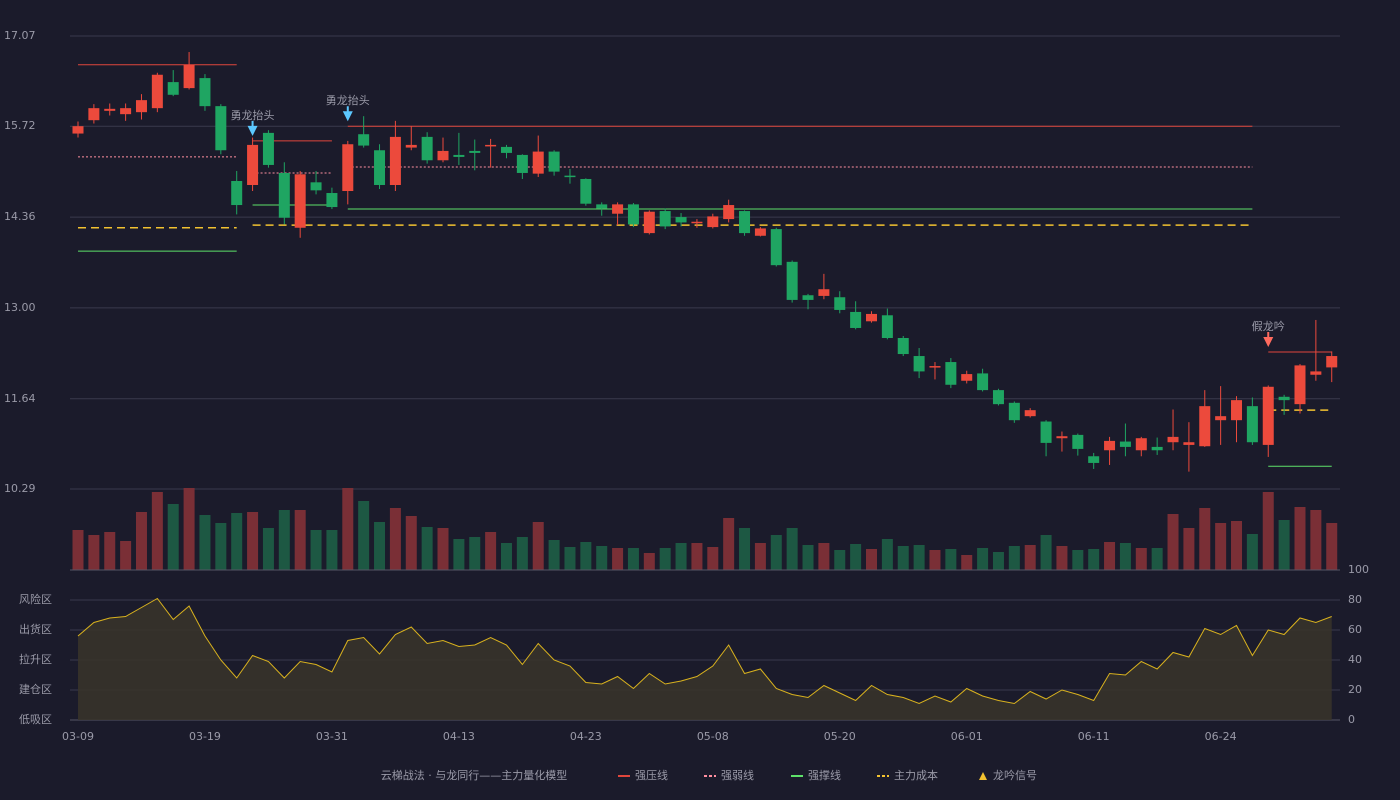 The height and width of the screenshot is (800, 1400). I want to click on y2-tick-label: 20, so click(1355, 689).